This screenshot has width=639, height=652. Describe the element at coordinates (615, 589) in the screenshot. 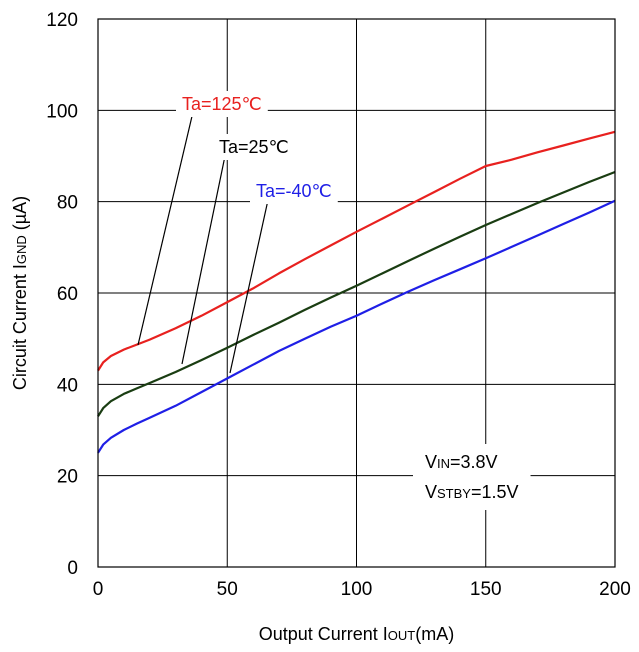

I see `x-tick-label: 200` at that location.